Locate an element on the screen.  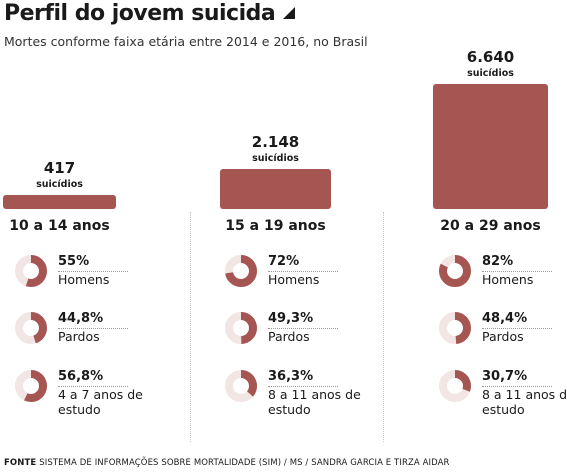
stat-percent: 30,7% is located at coordinates (505, 376).